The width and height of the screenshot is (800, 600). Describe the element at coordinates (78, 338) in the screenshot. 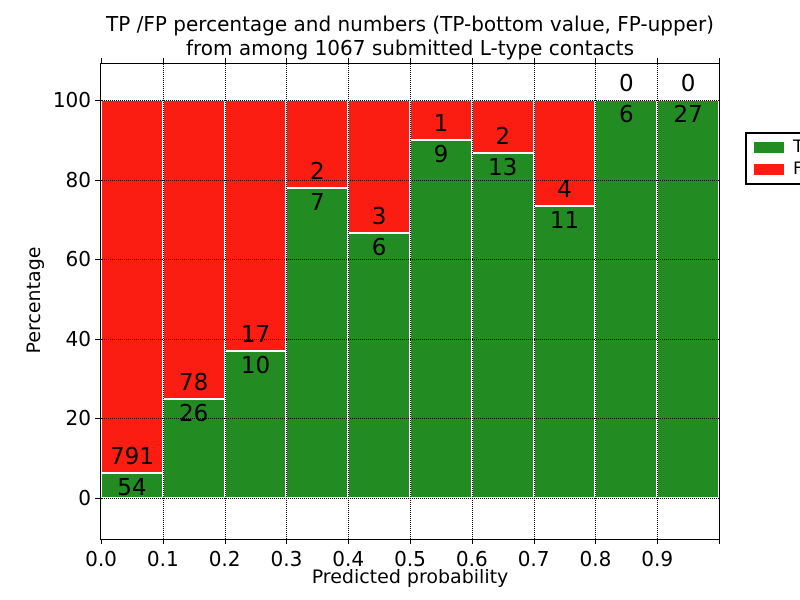

I see `y-tick-label: 40` at that location.